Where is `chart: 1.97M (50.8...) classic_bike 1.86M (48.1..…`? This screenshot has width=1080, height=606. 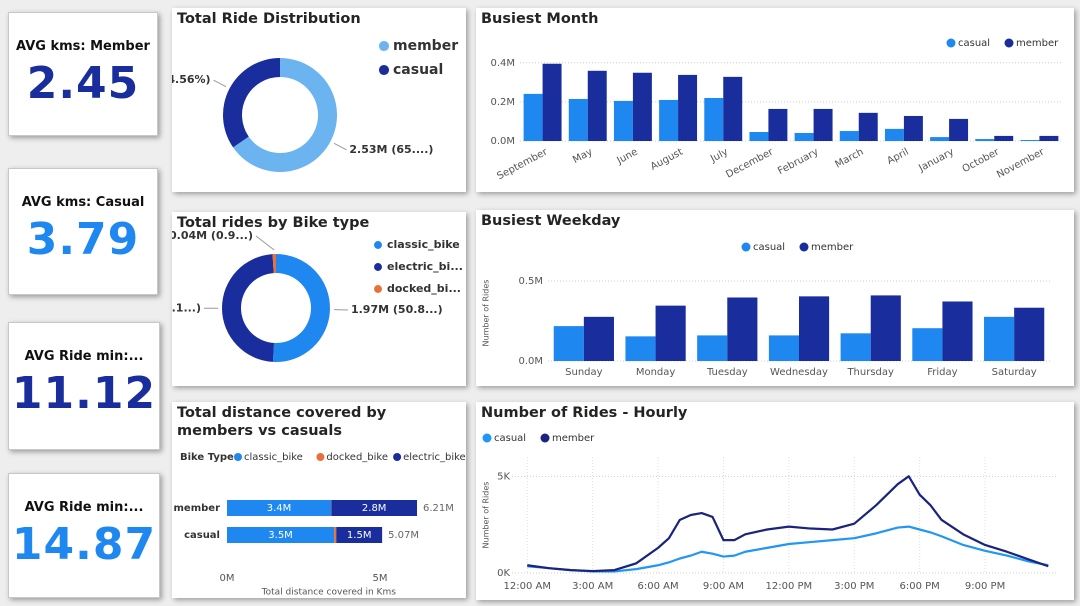
chart: 1.97M (50.8...) classic_bike 1.86M (48.1..… is located at coordinates (317, 295).